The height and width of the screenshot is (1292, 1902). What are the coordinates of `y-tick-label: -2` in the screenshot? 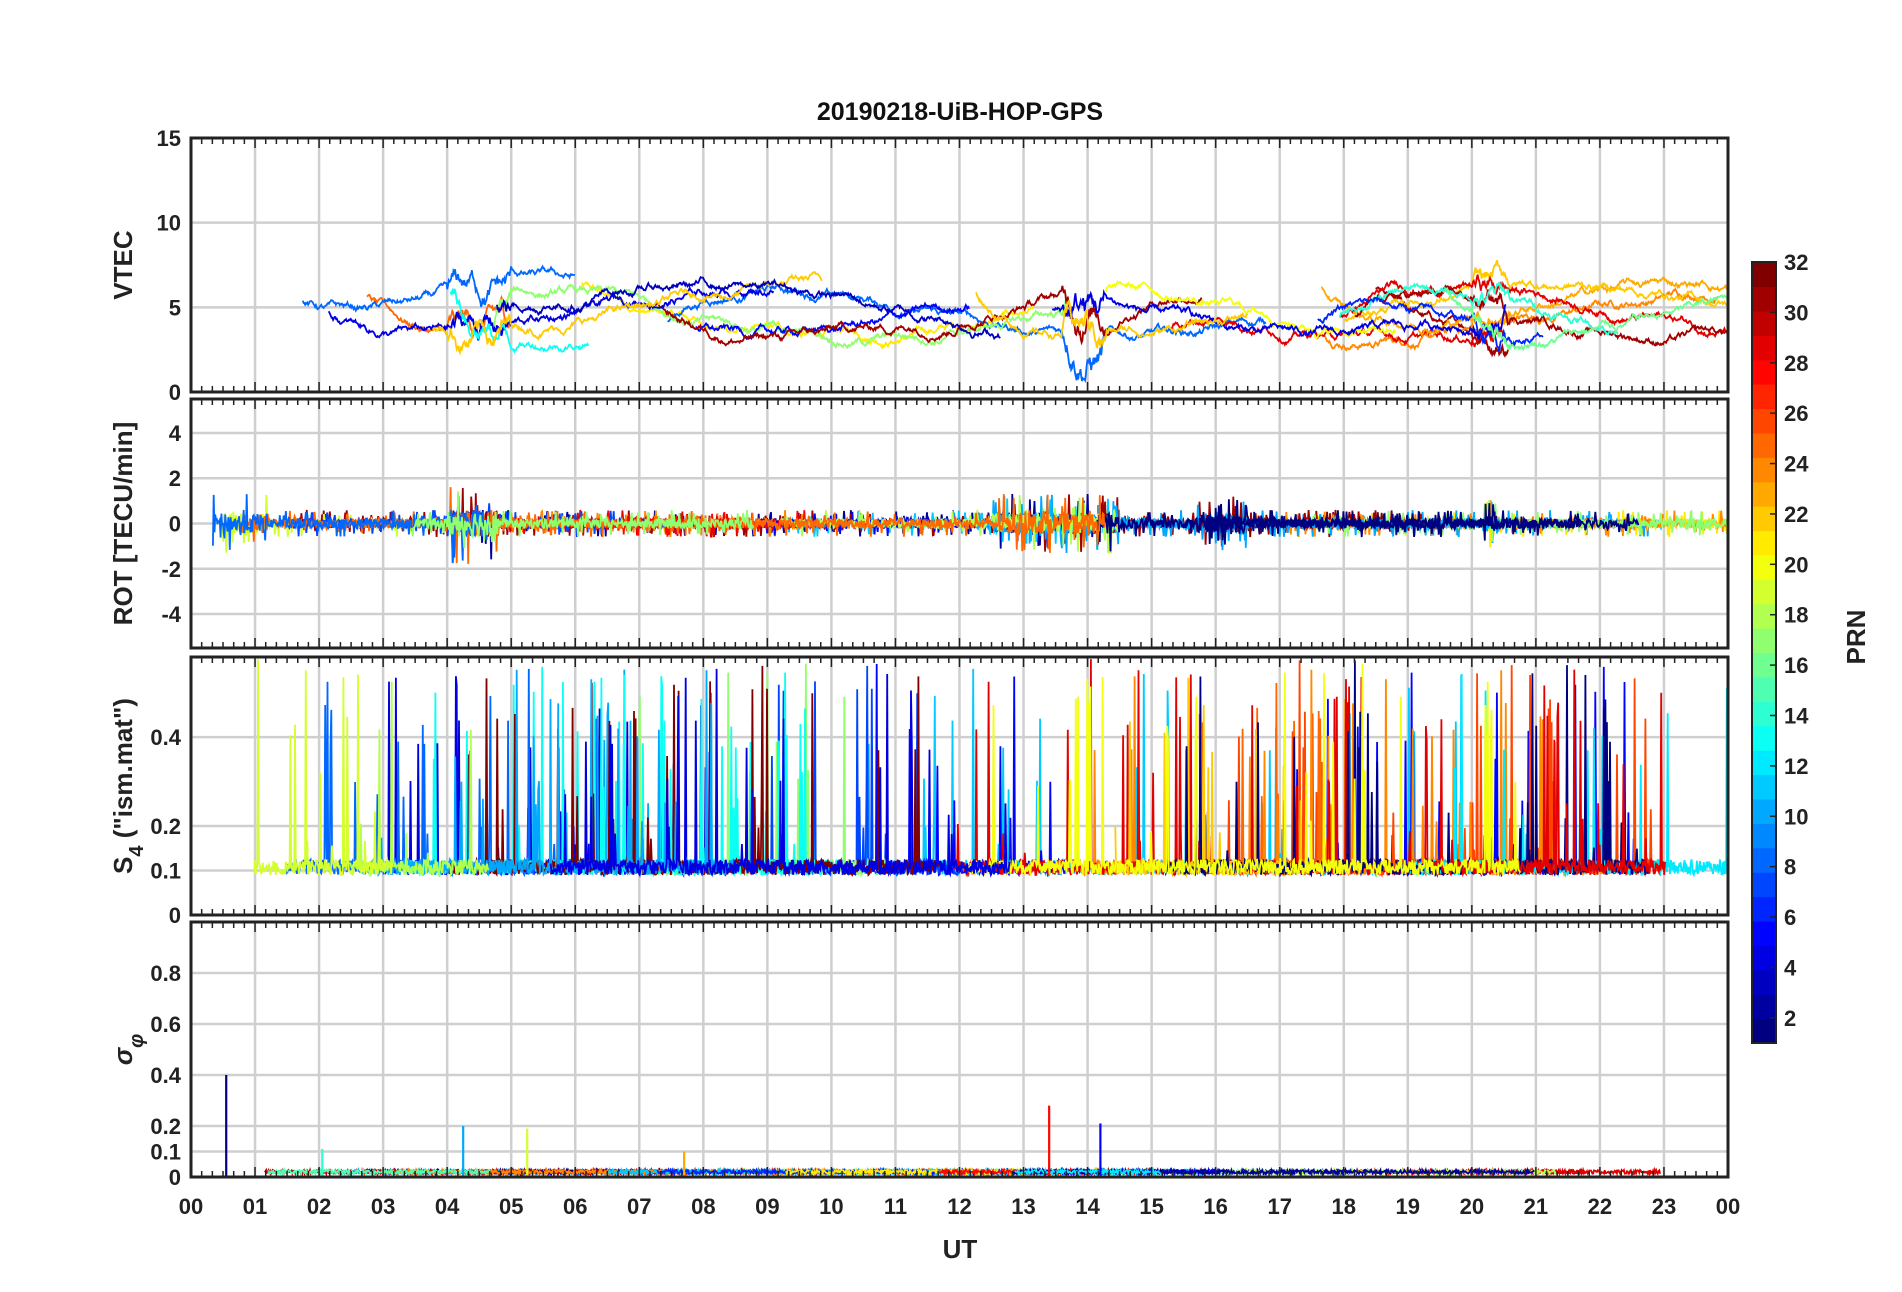 It's located at (171, 569).